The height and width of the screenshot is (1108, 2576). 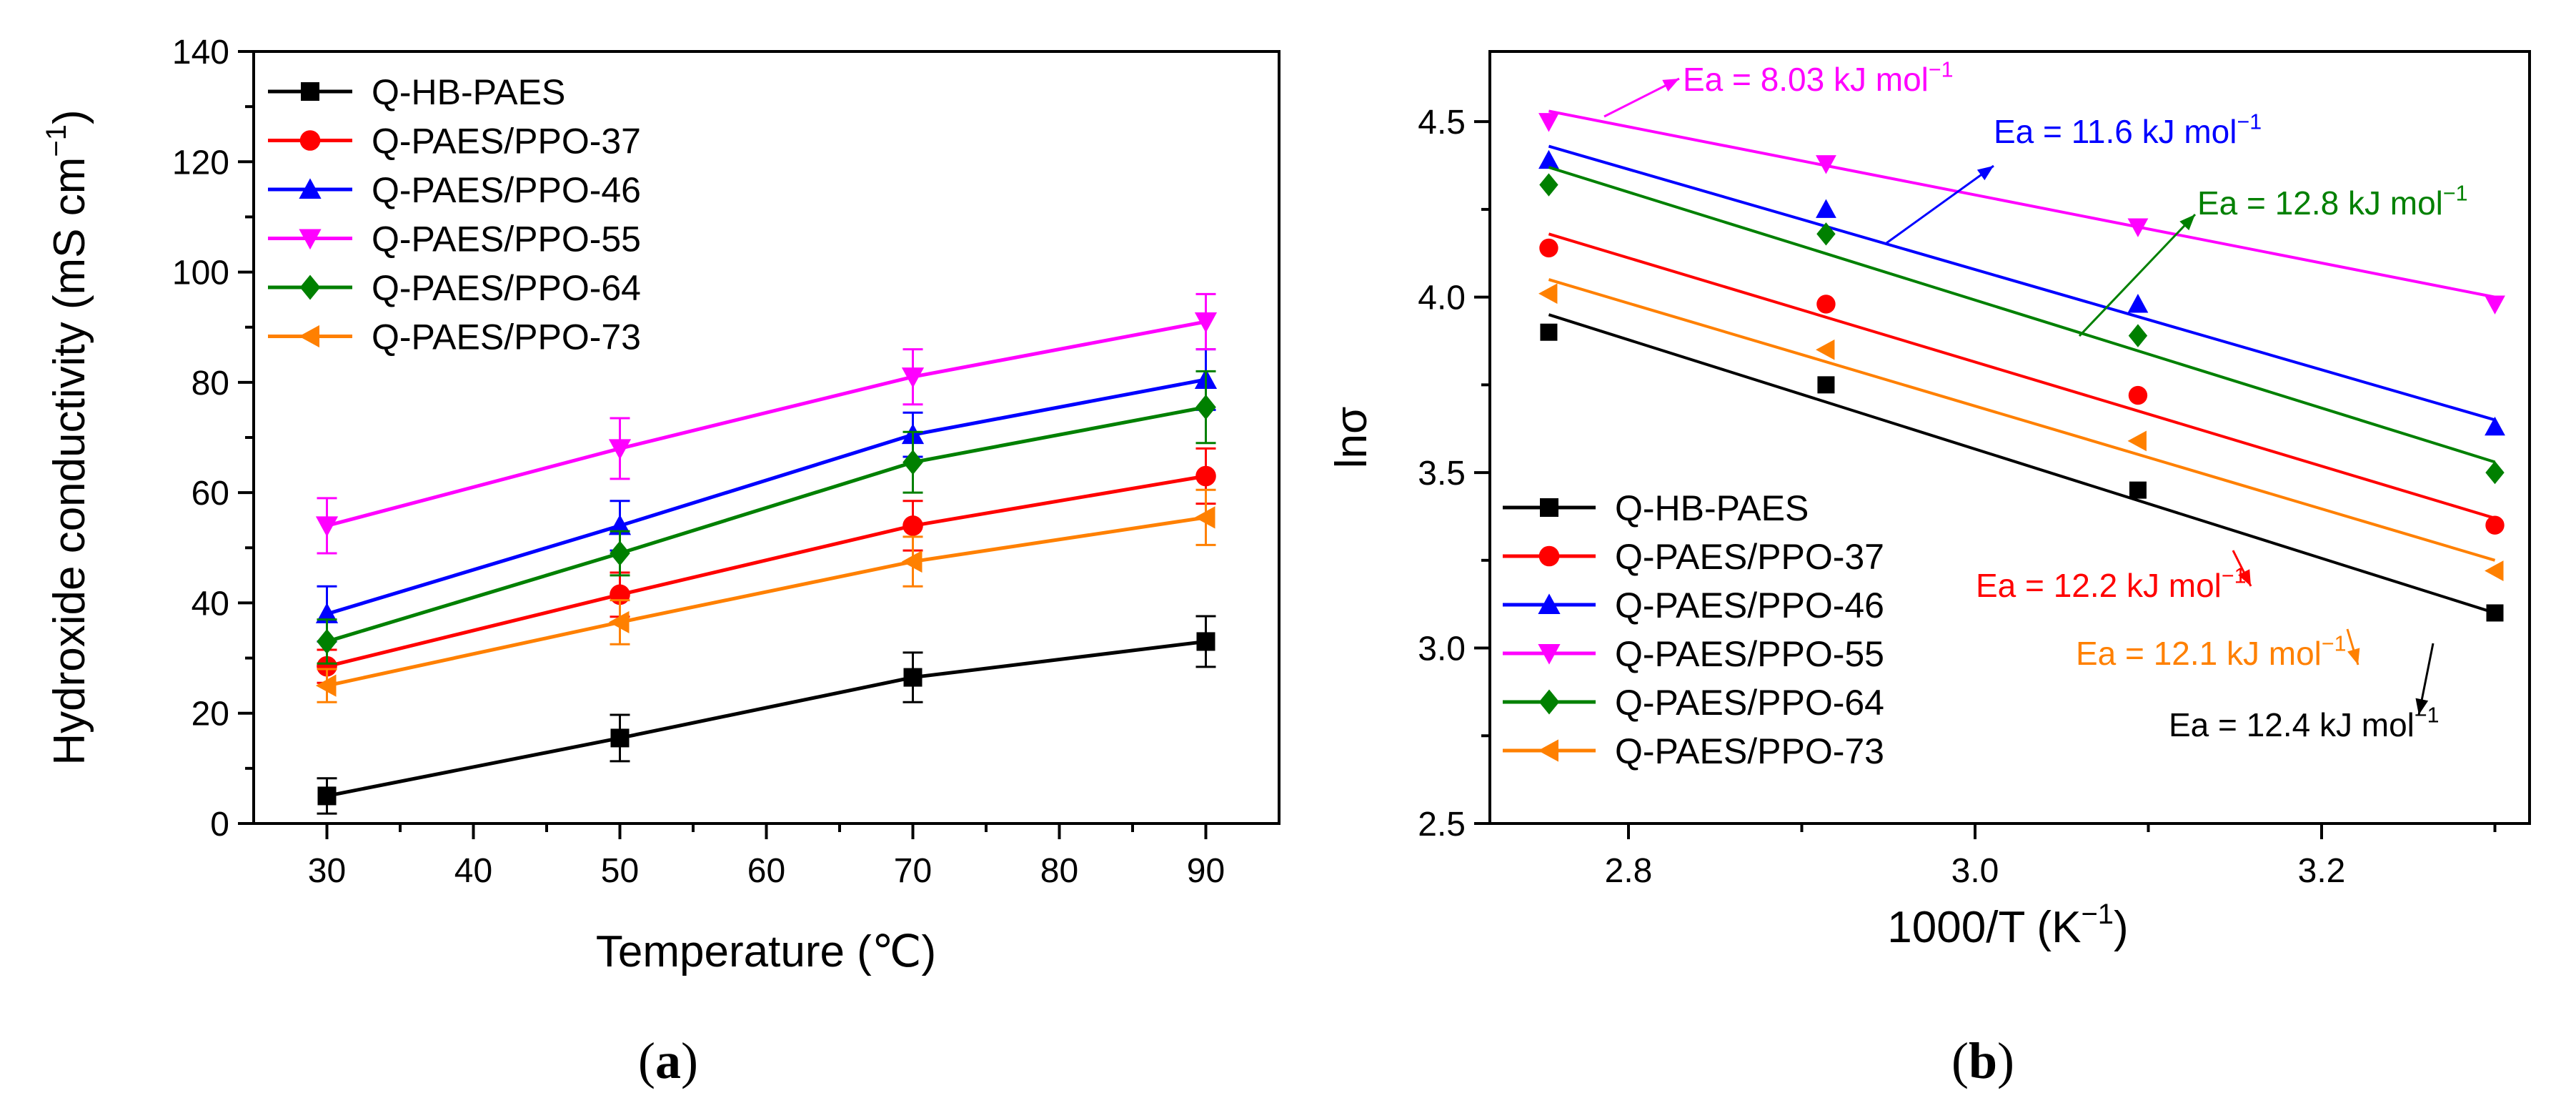 What do you see at coordinates (2074, 177) in the screenshot?
I see `chart-b-annotation: Ea = 11.6 kJ mol−1` at bounding box center [2074, 177].